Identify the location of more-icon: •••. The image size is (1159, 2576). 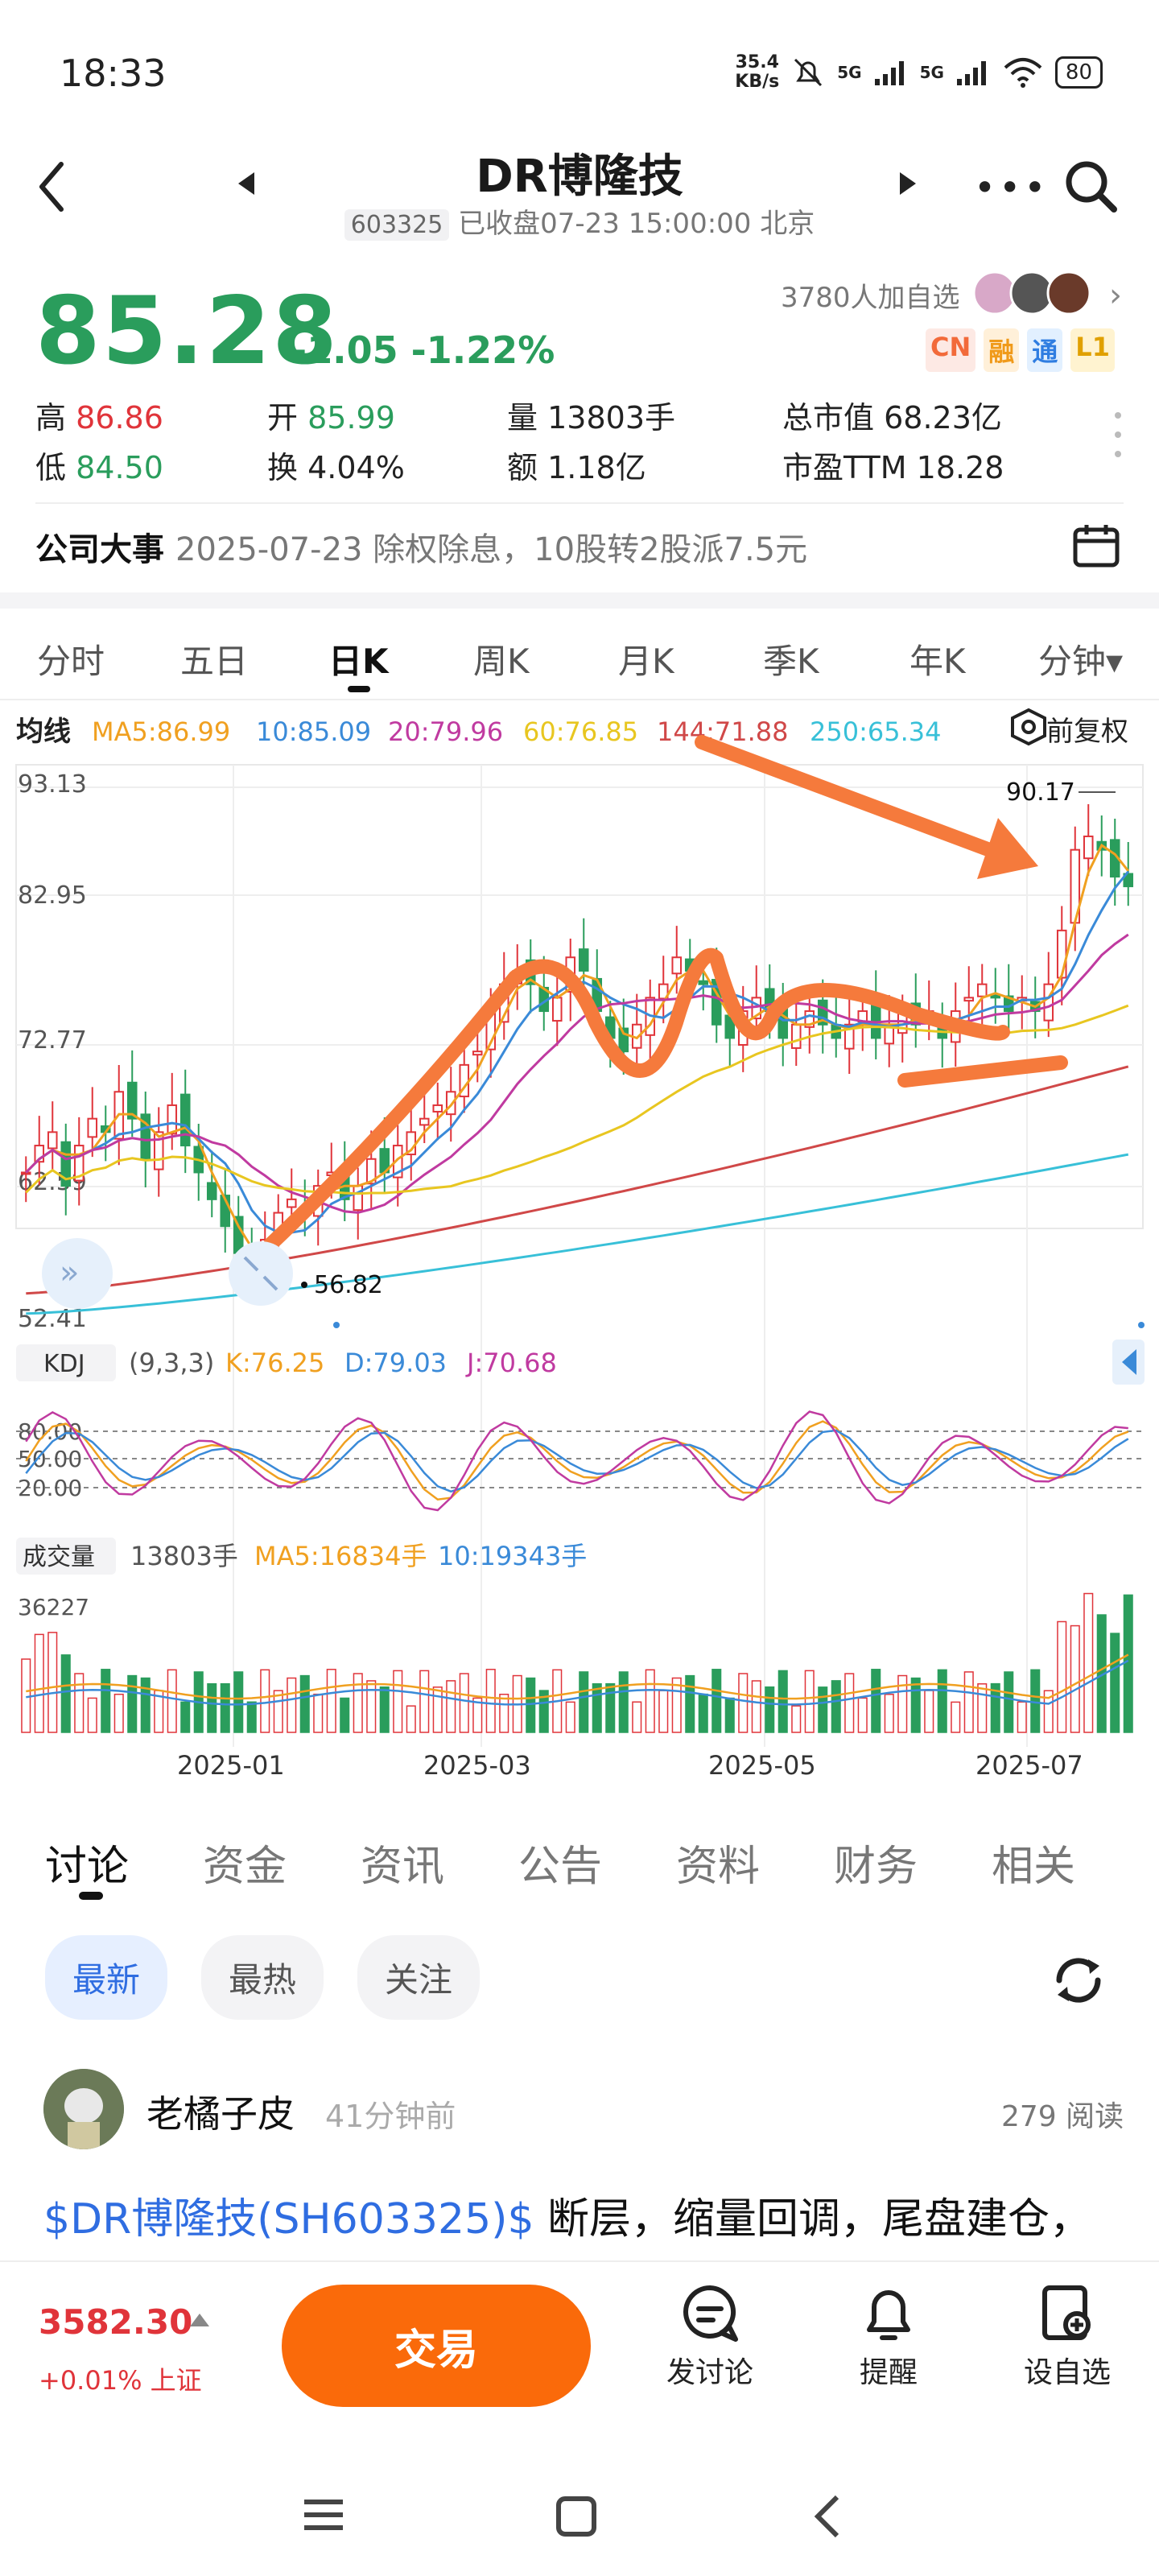
(1012, 187).